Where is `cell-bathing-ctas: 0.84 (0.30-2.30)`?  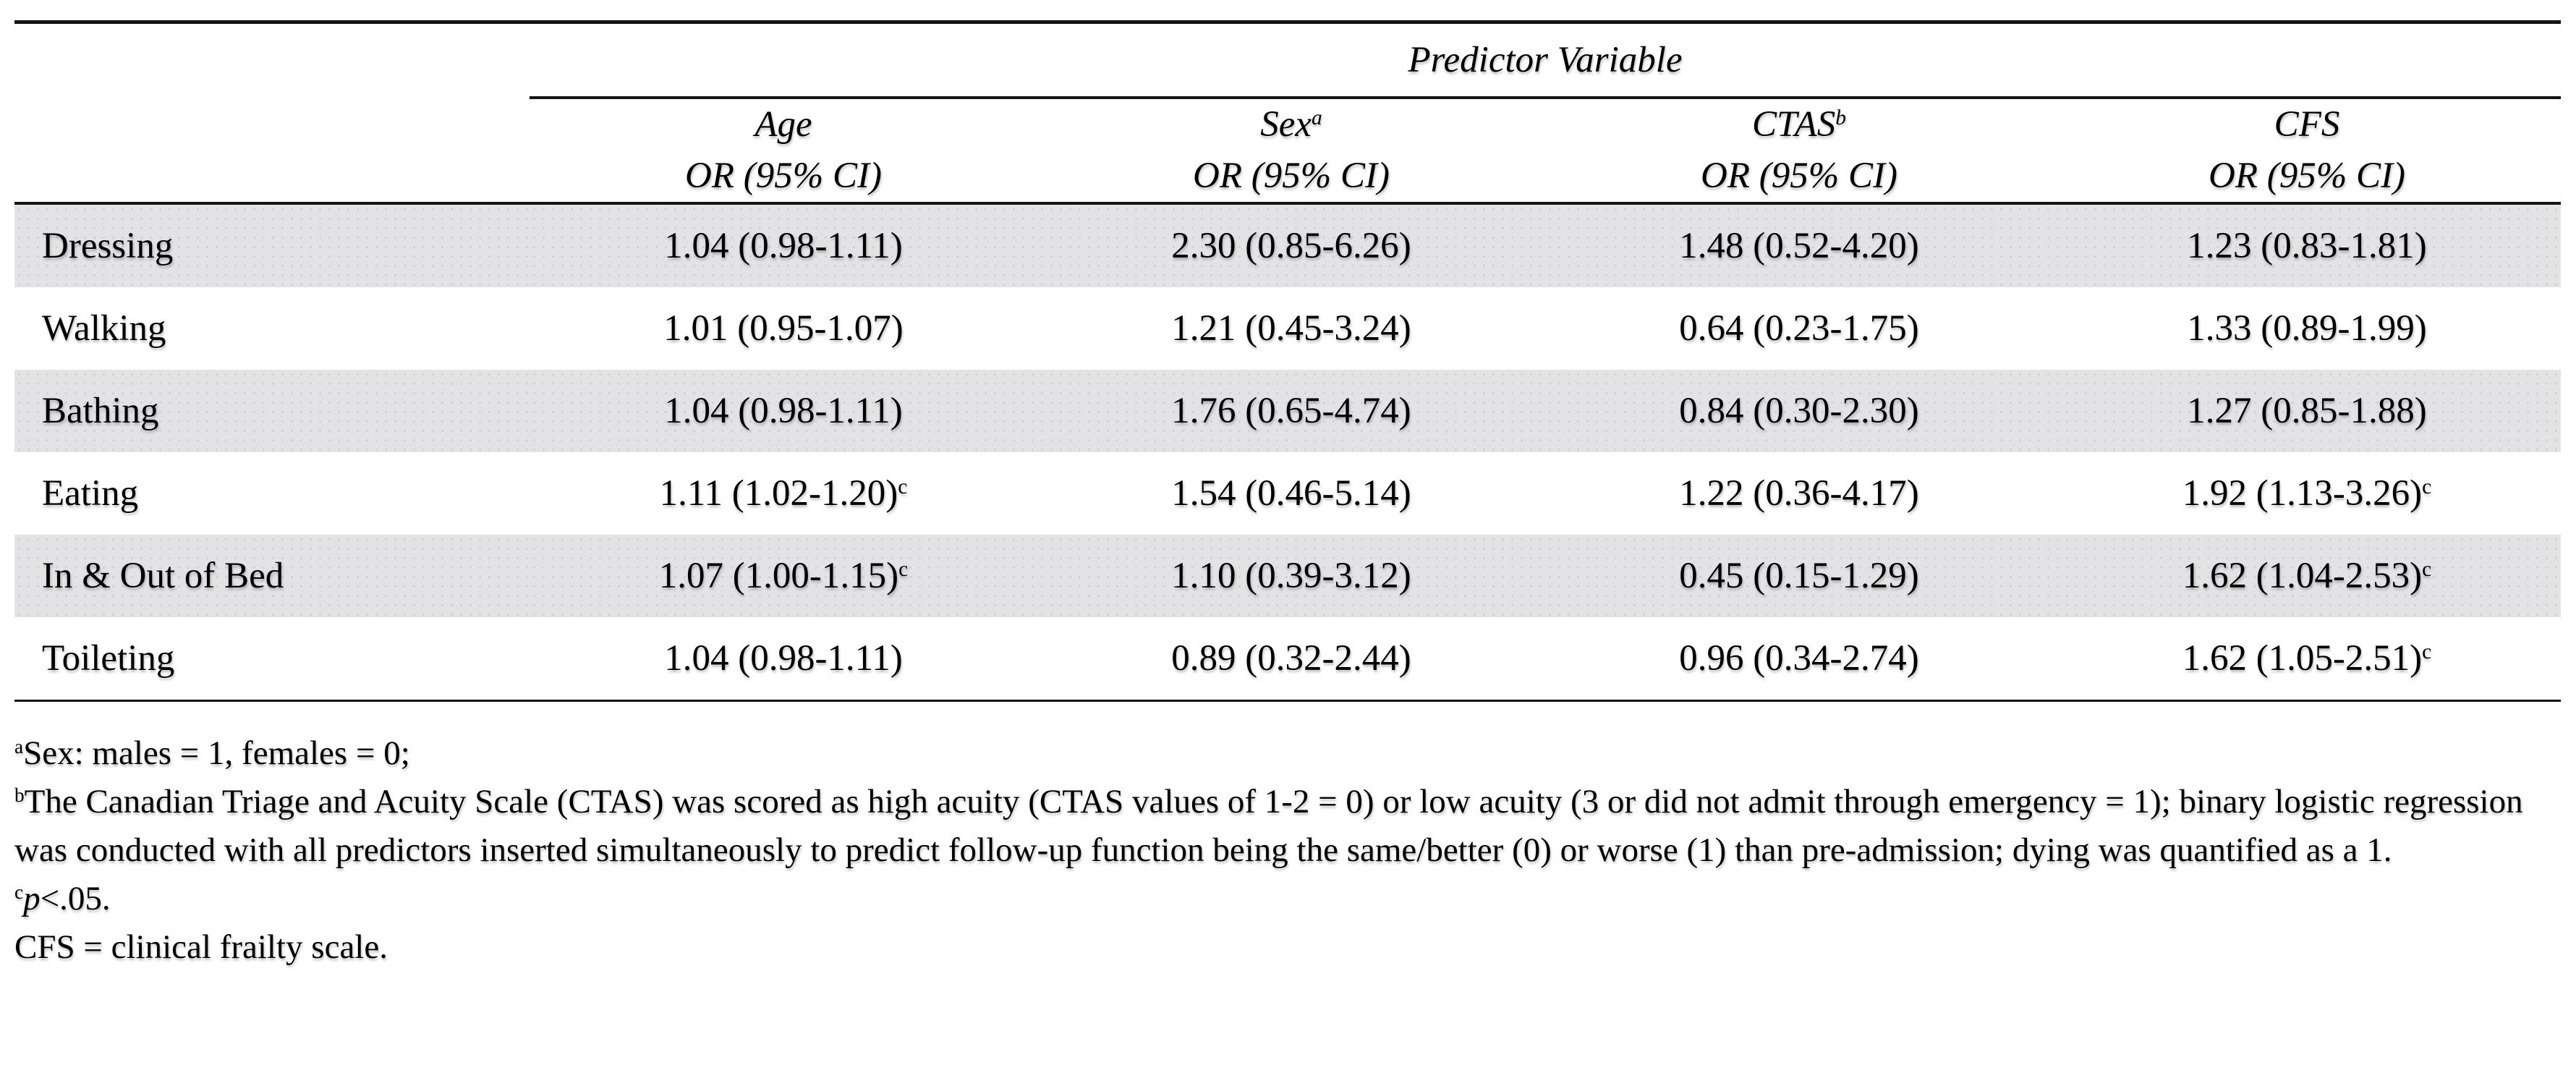
cell-bathing-ctas: 0.84 (0.30-2.30) is located at coordinates (1799, 411).